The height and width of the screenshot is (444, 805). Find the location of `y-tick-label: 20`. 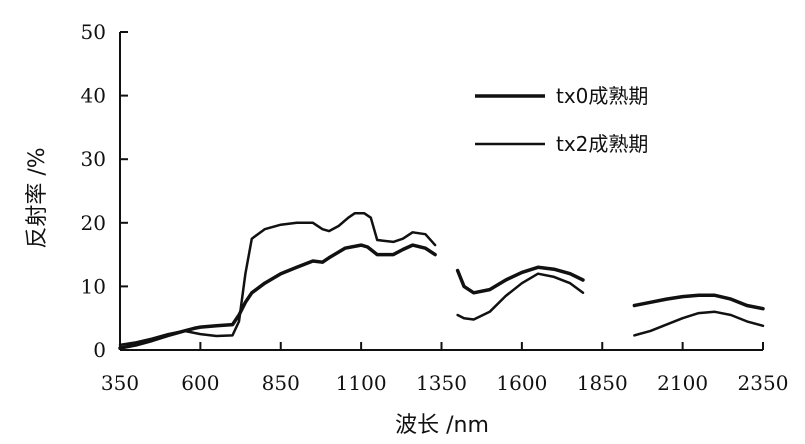

y-tick-label: 20 is located at coordinates (93, 223).